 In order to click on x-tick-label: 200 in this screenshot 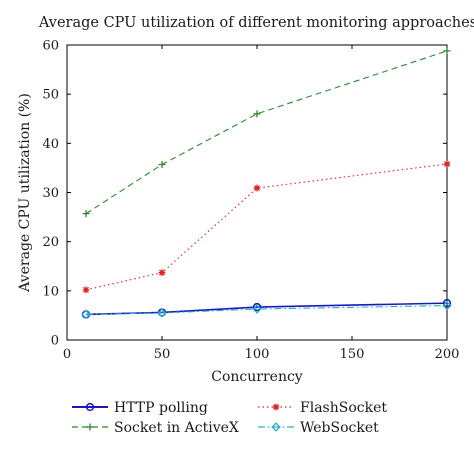, I will do `click(447, 354)`.